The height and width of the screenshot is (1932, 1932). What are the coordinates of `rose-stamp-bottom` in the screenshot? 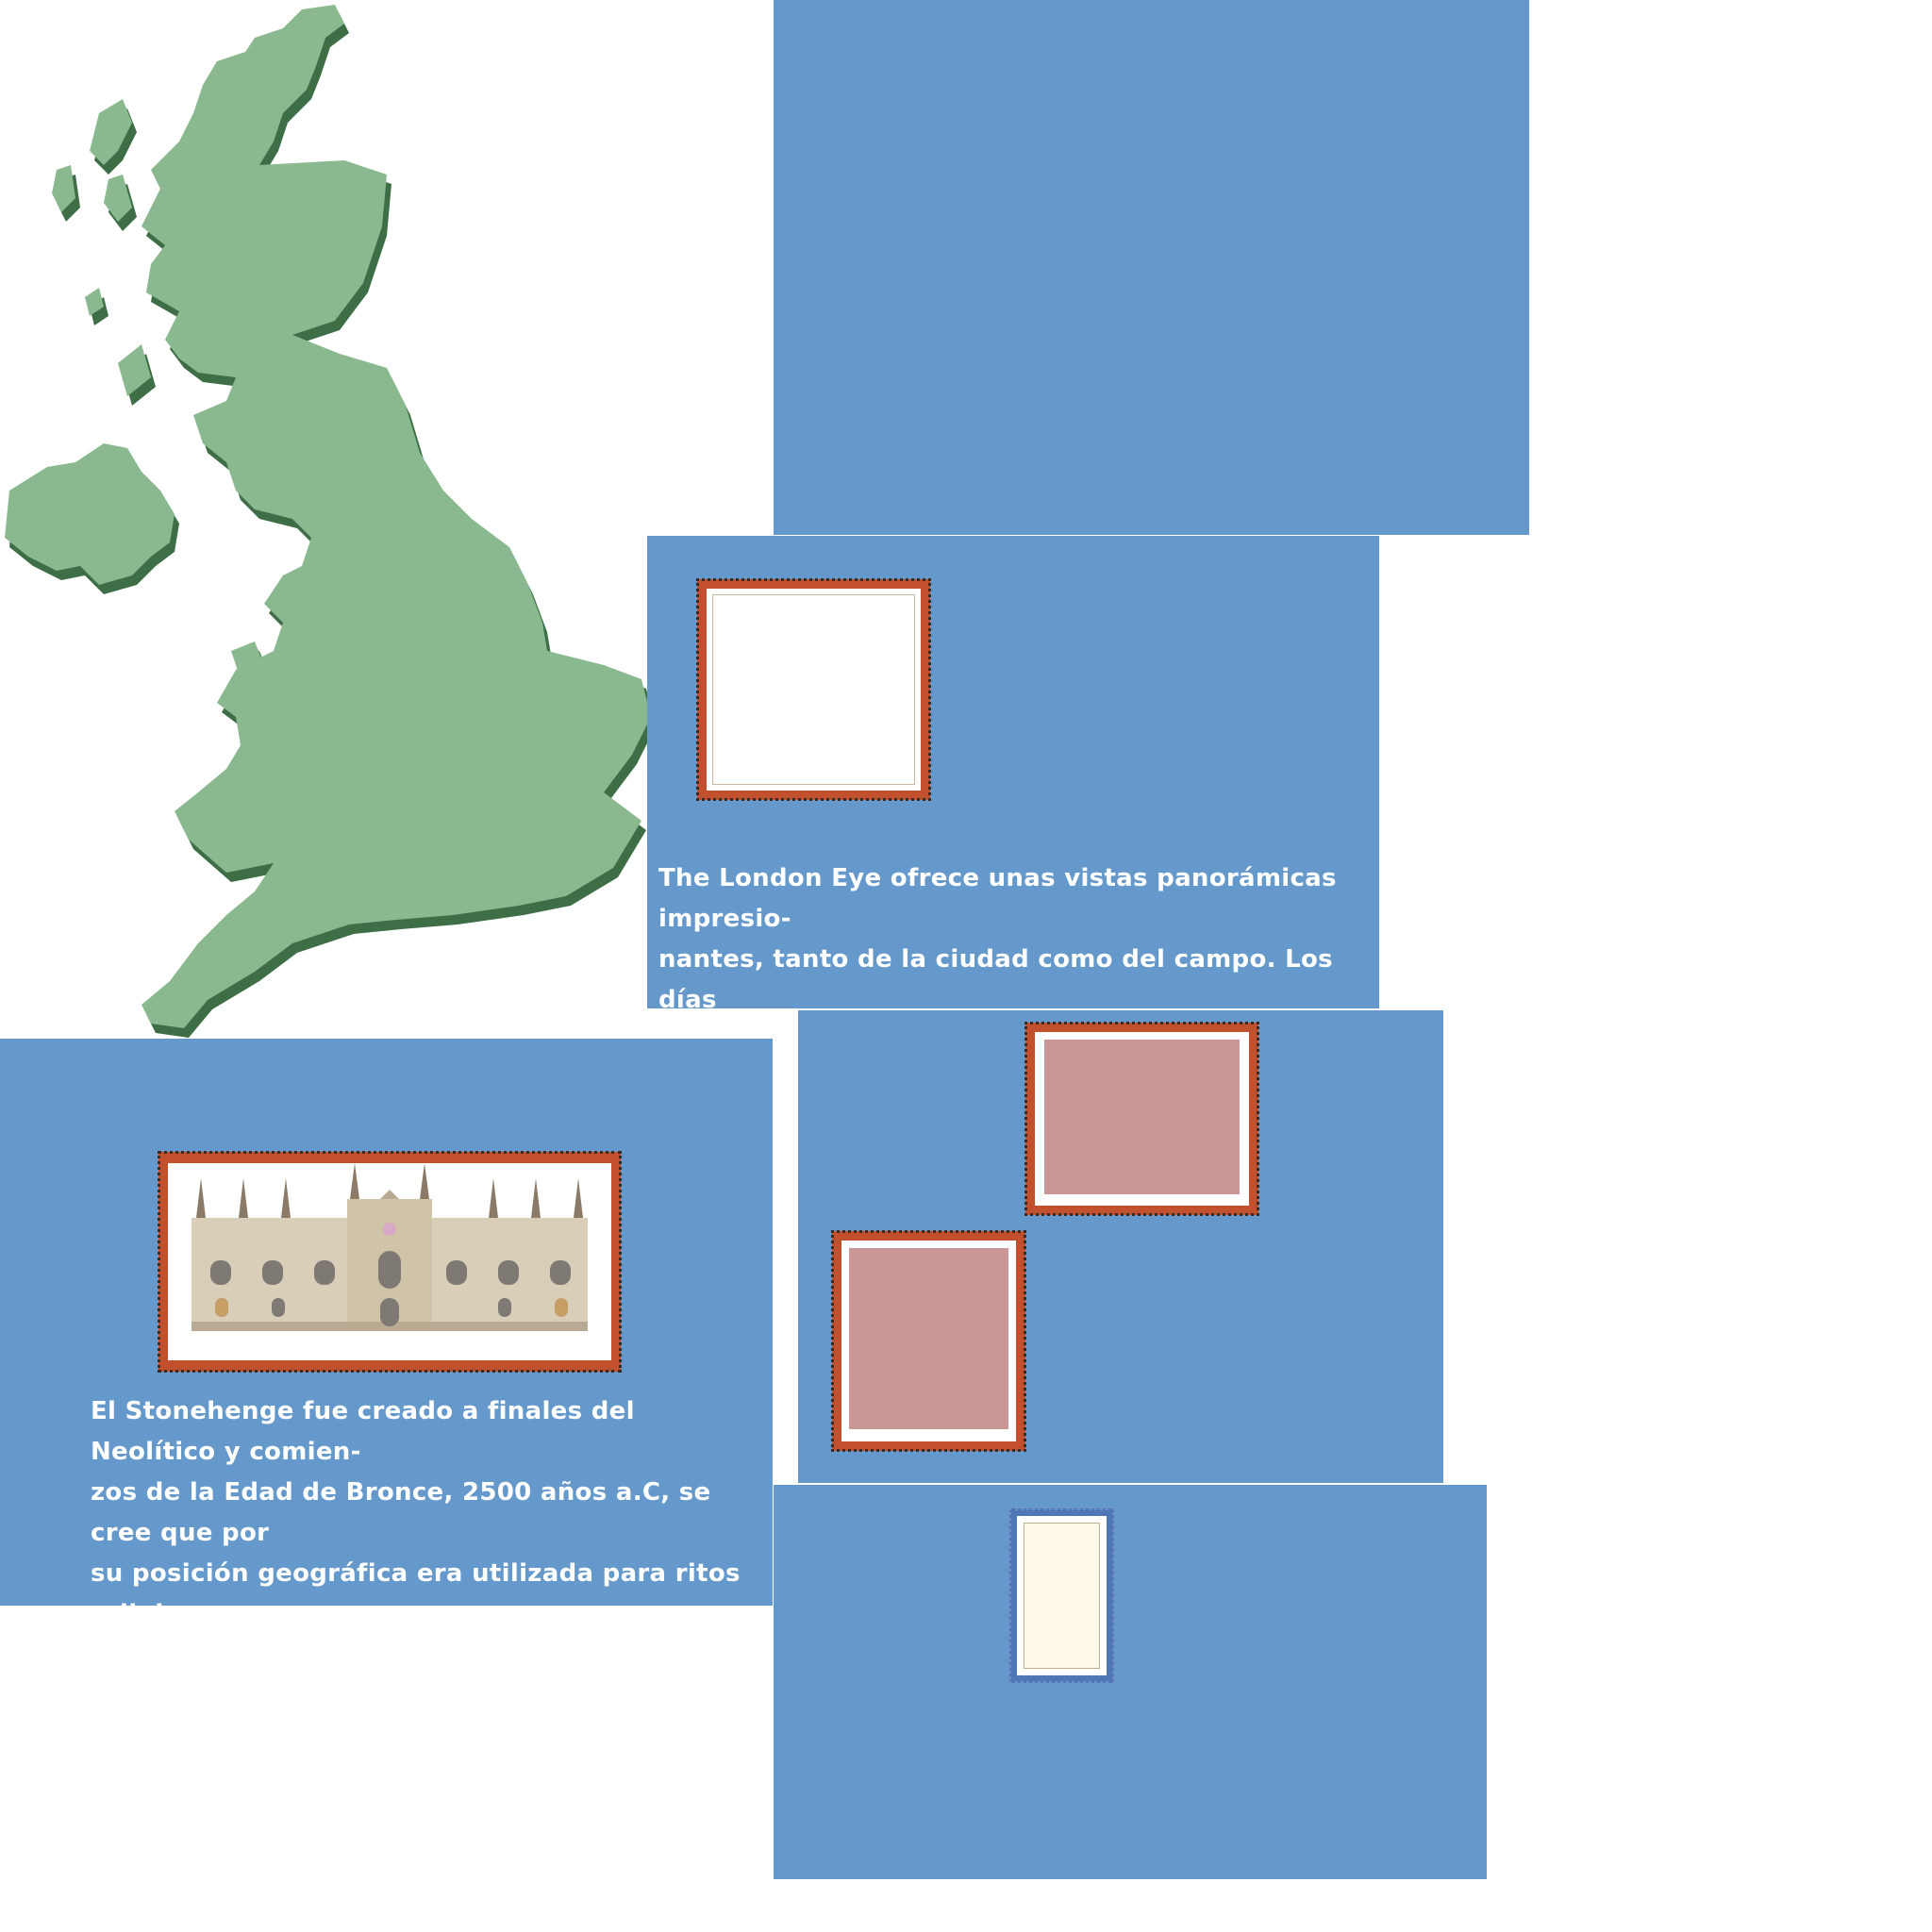 It's located at (929, 1341).